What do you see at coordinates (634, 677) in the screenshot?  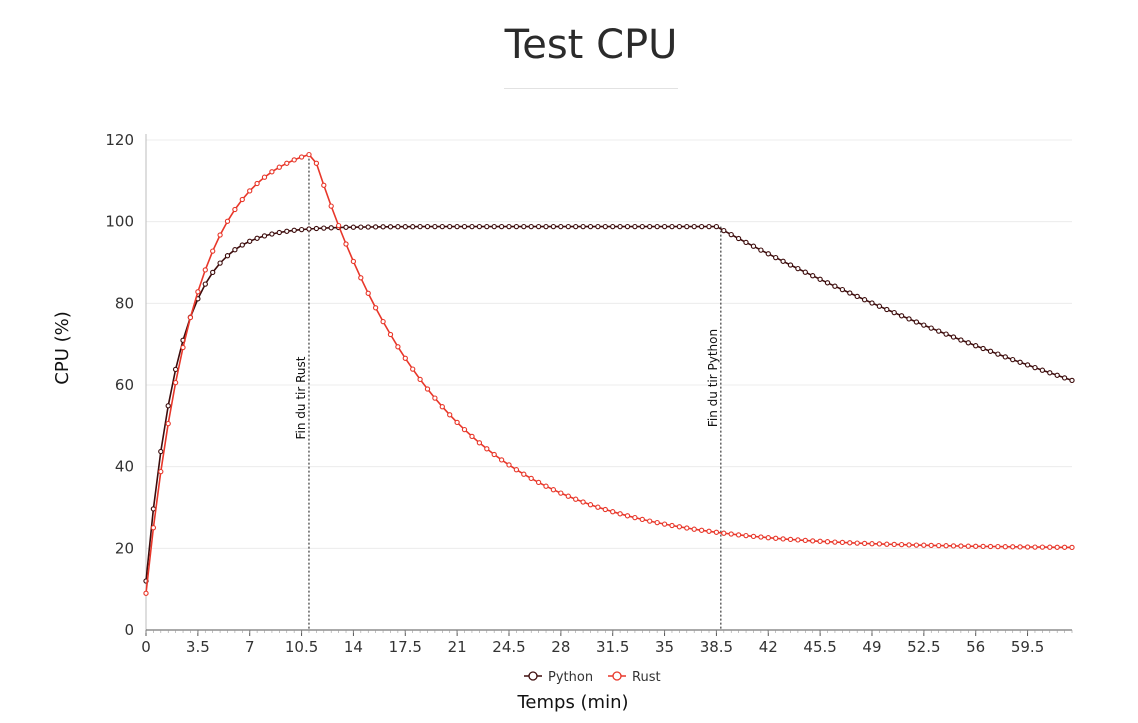 I see `legend-item-rust: Rust` at bounding box center [634, 677].